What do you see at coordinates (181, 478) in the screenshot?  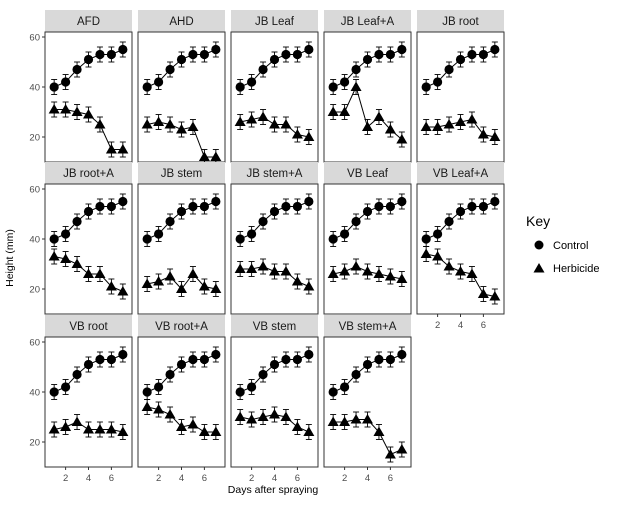 I see `x-tick-label: 4` at bounding box center [181, 478].